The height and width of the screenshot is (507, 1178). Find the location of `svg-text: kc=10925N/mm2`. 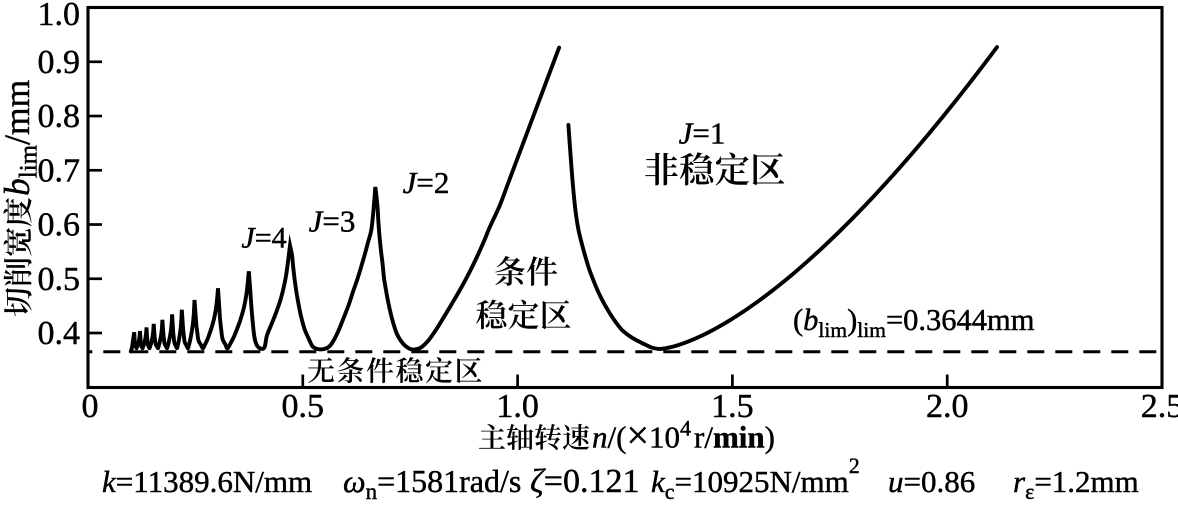

svg-text: kc=10925N/mm2 is located at coordinates (755, 477).